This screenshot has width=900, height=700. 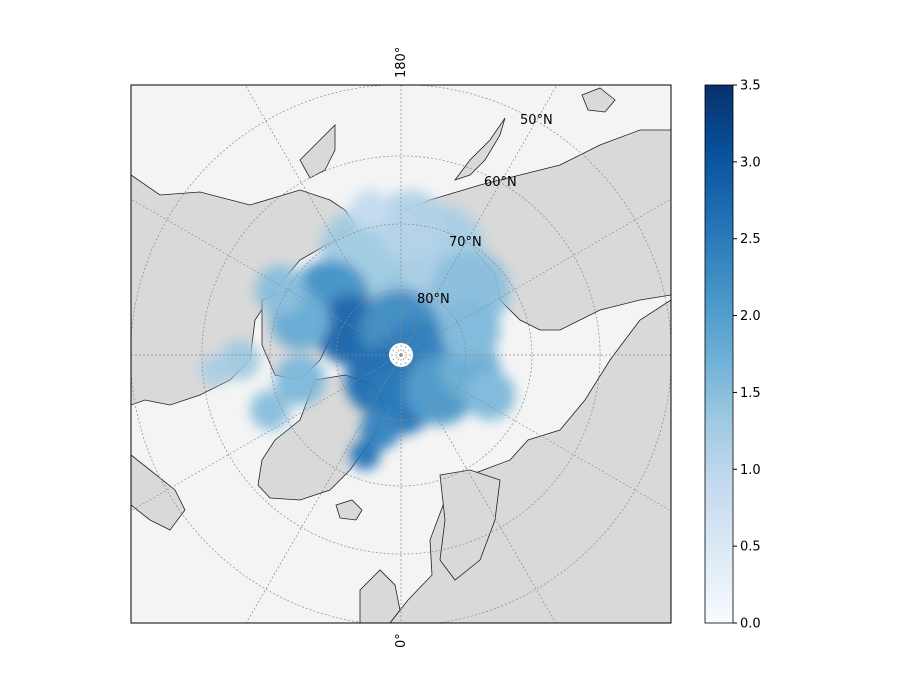 I want to click on meridian-label-0: 0°, so click(x=401, y=640).